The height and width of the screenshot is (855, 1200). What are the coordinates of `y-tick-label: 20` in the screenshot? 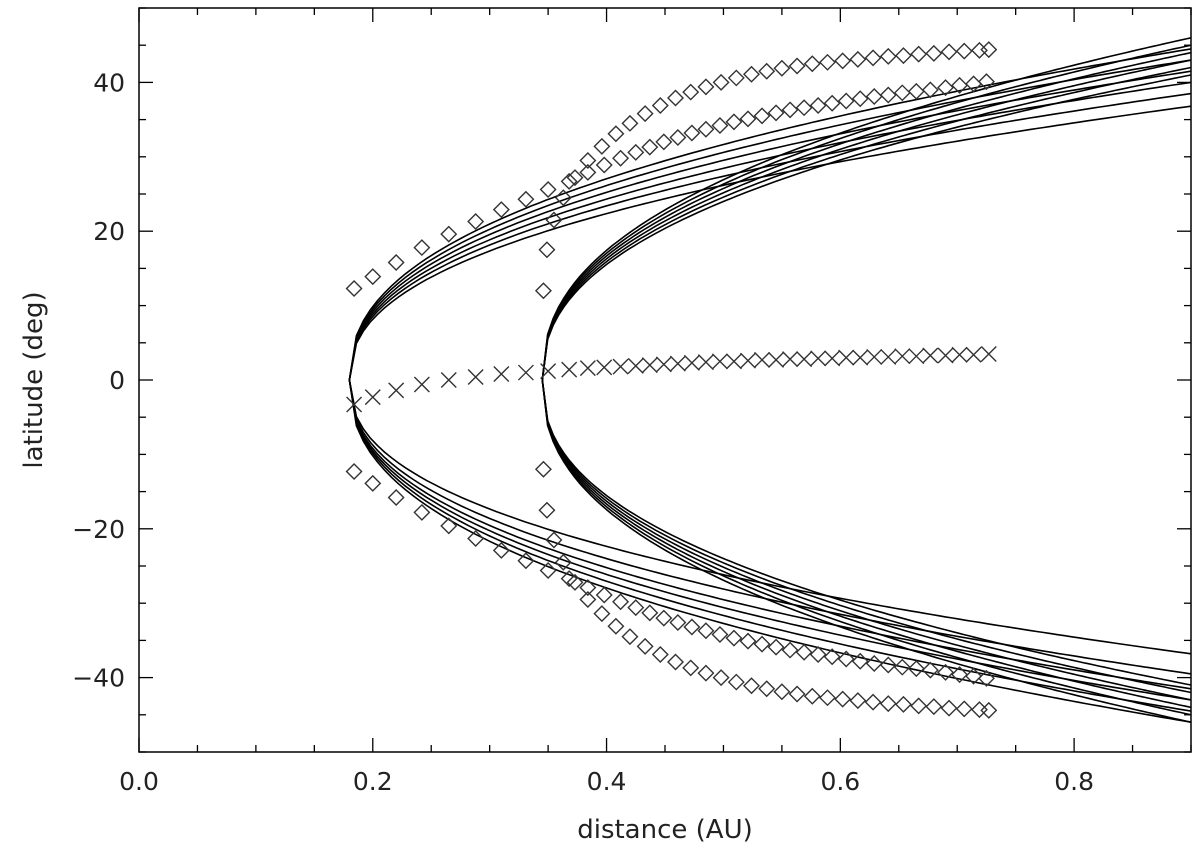 It's located at (109, 231).